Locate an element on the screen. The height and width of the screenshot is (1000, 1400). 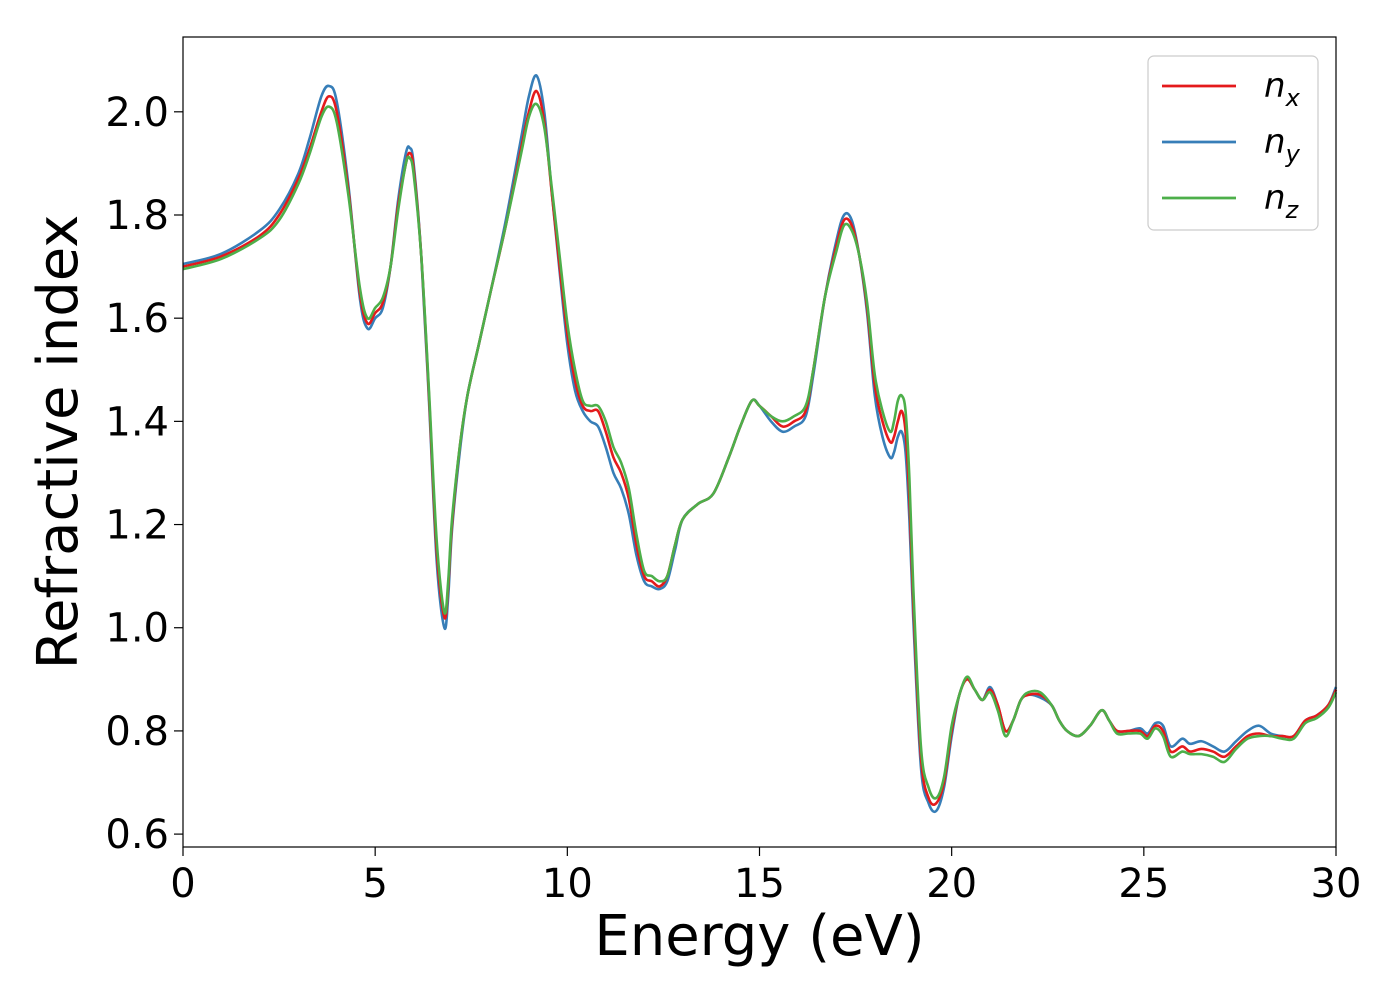
x-tick-label: 10 is located at coordinates (567, 884).